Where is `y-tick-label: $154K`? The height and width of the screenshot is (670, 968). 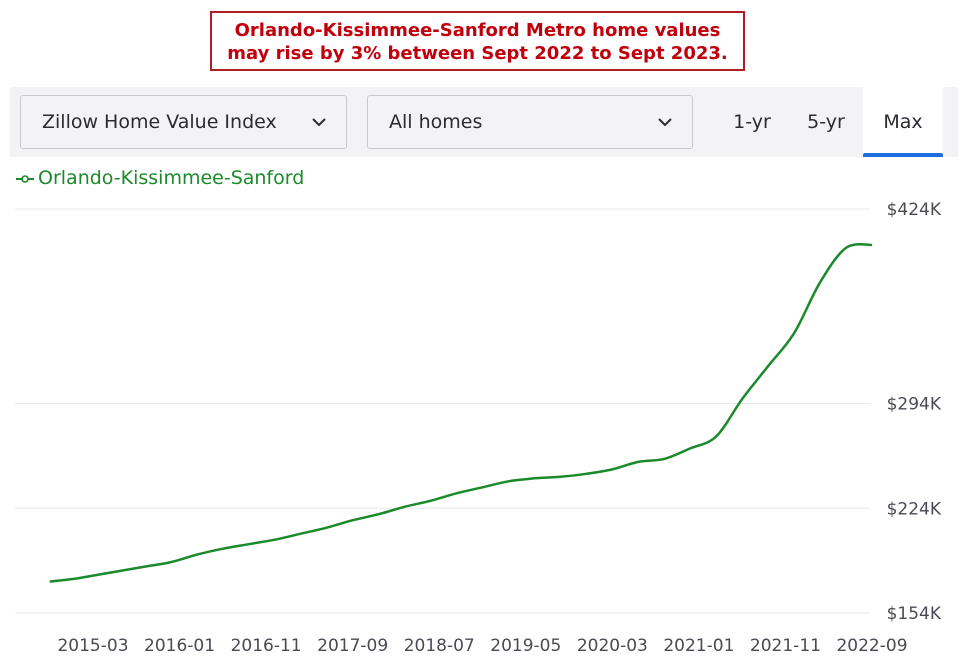 y-tick-label: $154K is located at coordinates (914, 614).